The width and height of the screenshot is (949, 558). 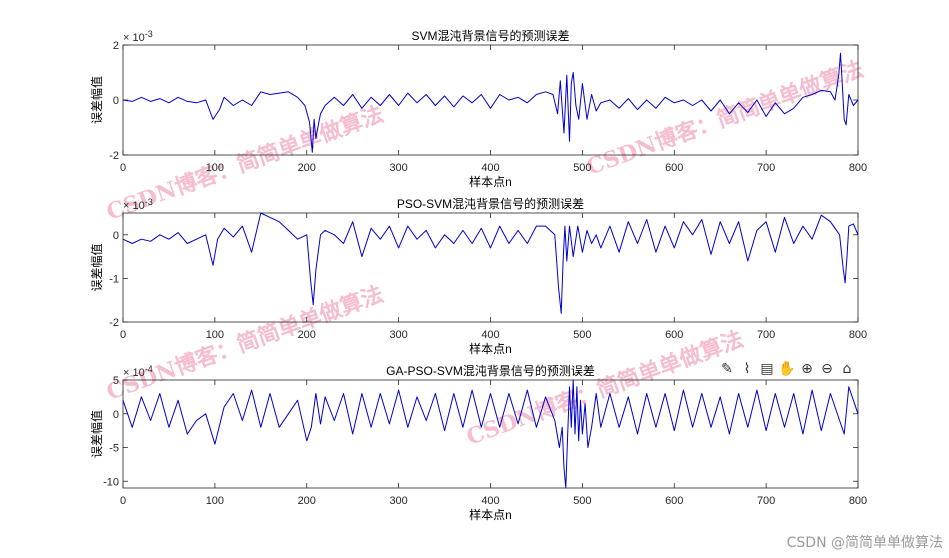 What do you see at coordinates (116, 46) in the screenshot?
I see `y-tick-label: 2` at bounding box center [116, 46].